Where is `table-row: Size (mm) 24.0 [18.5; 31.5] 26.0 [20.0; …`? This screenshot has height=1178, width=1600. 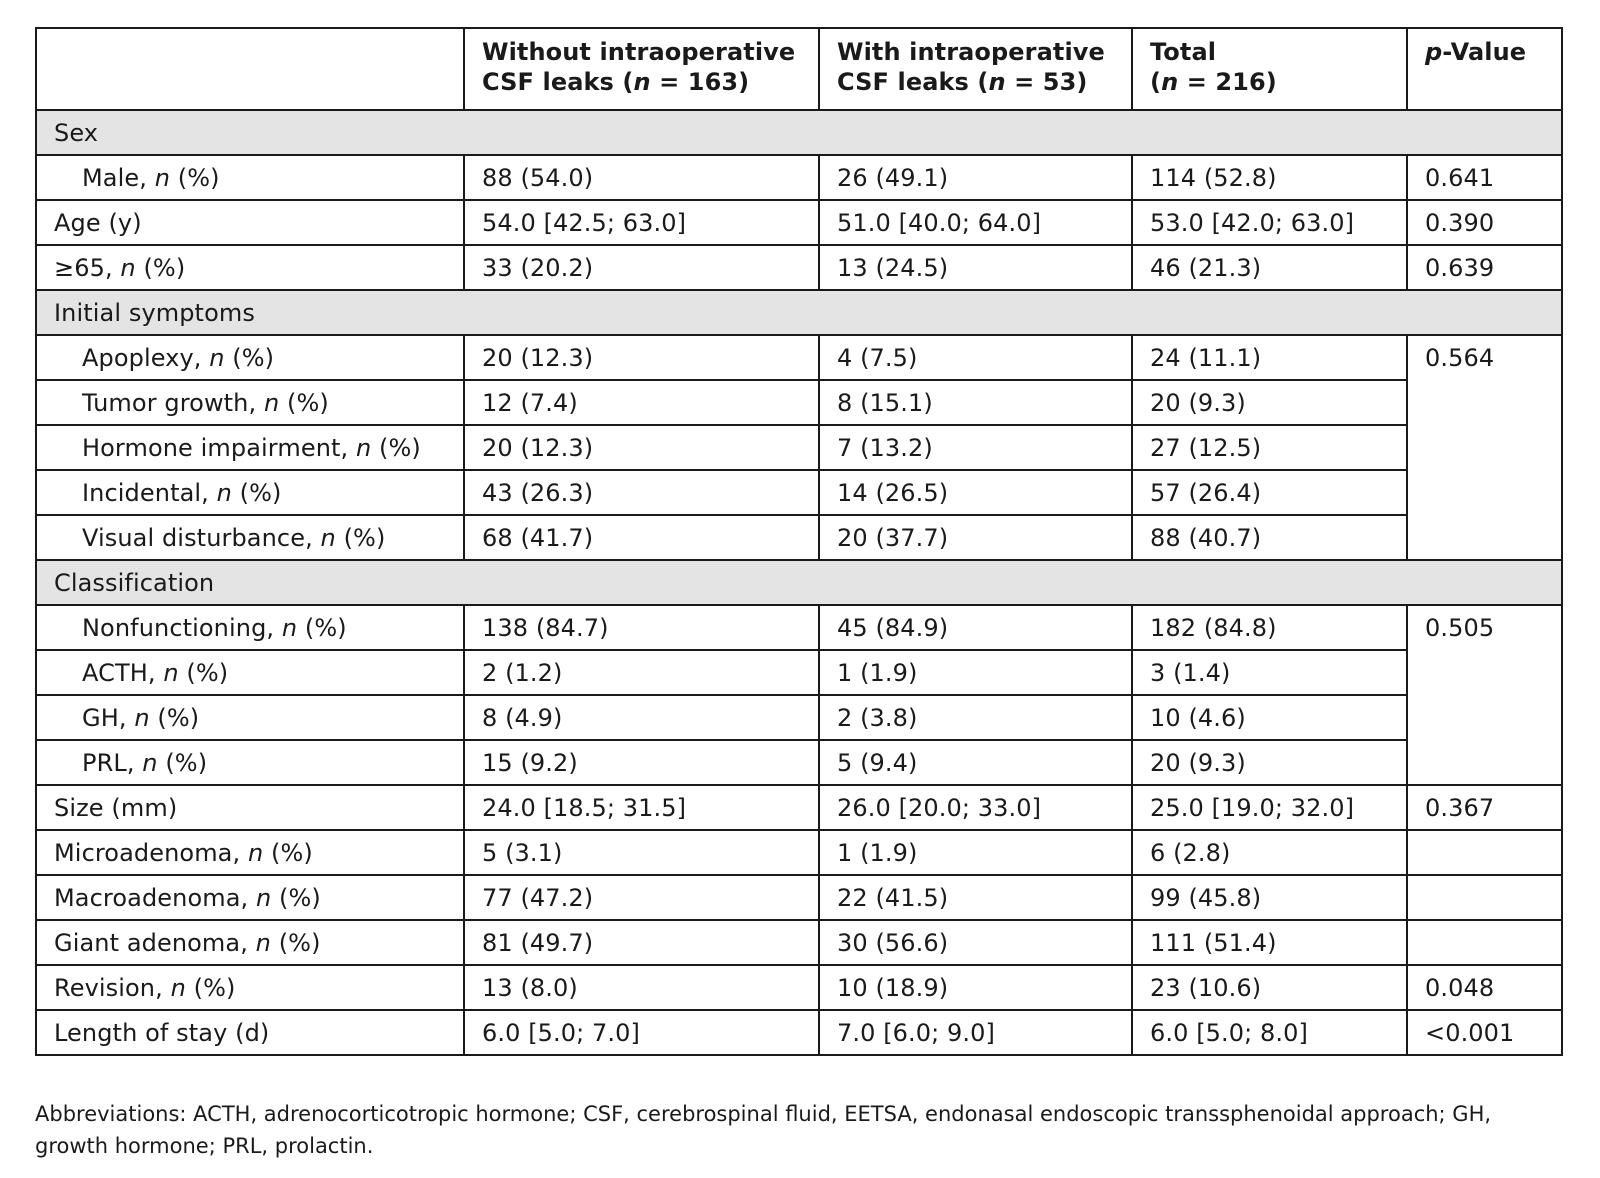 table-row: Size (mm) 24.0 [18.5; 31.5] 26.0 [20.0; … is located at coordinates (799, 807).